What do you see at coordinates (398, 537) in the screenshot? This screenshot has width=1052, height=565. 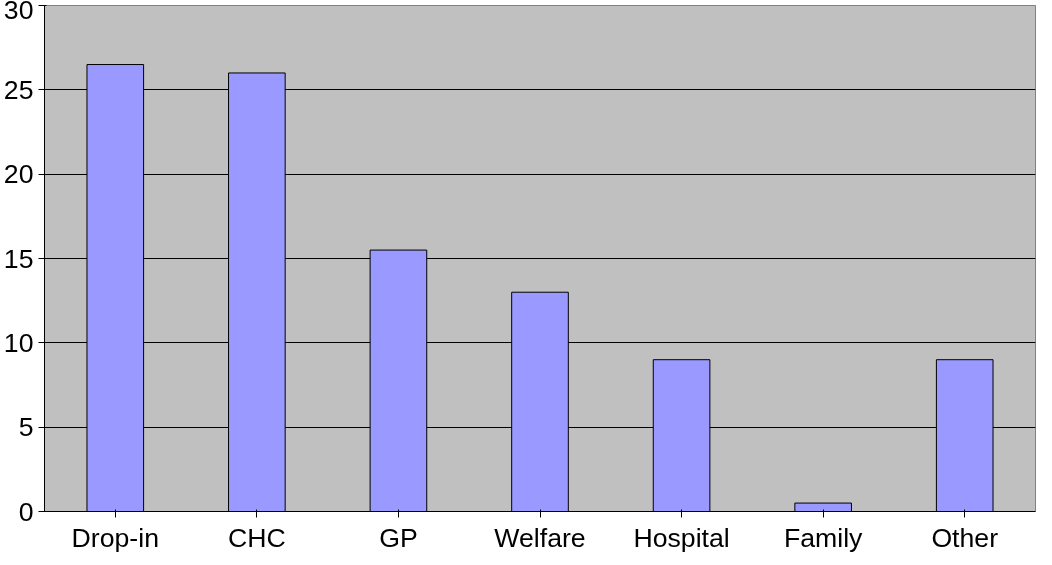 I see `x-tick-label: GP` at bounding box center [398, 537].